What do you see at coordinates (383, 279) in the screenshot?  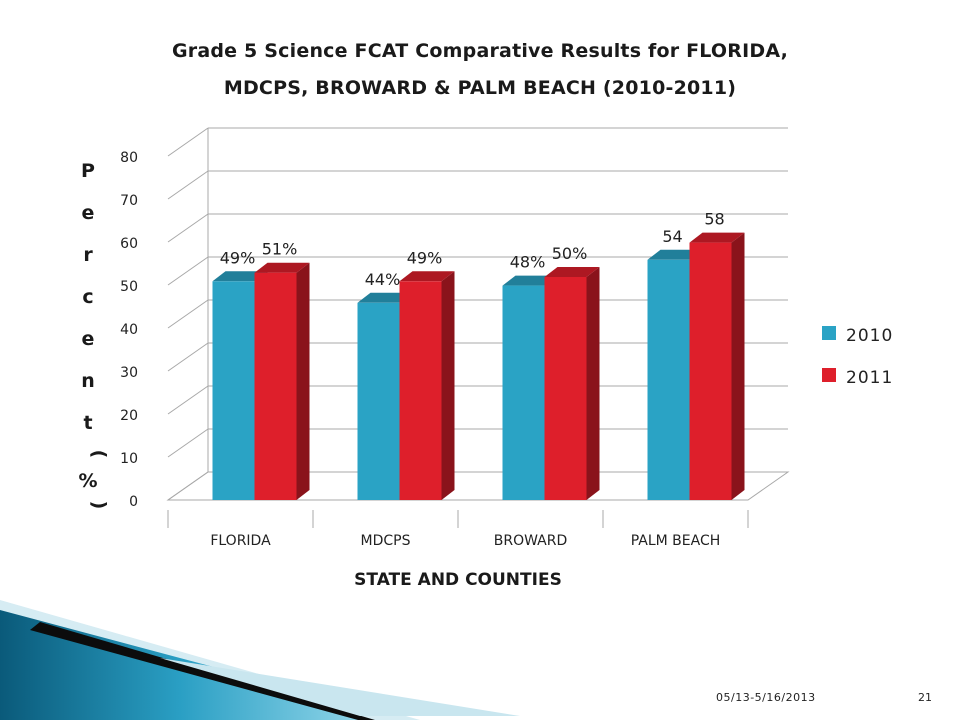 I see `data-label: 44%` at bounding box center [383, 279].